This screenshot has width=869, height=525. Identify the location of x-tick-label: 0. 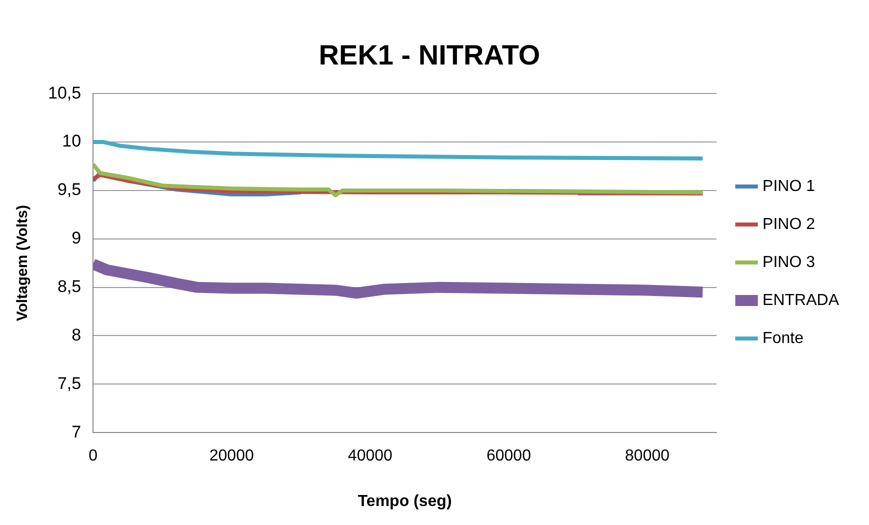
(93, 456).